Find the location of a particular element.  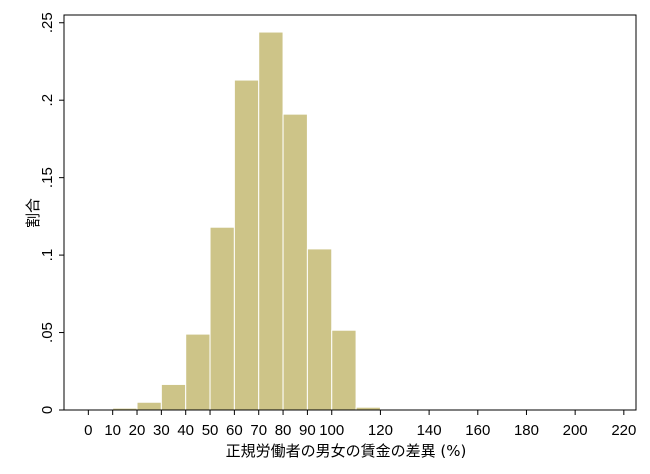

x-tick-label-7: 70 is located at coordinates (258, 430).